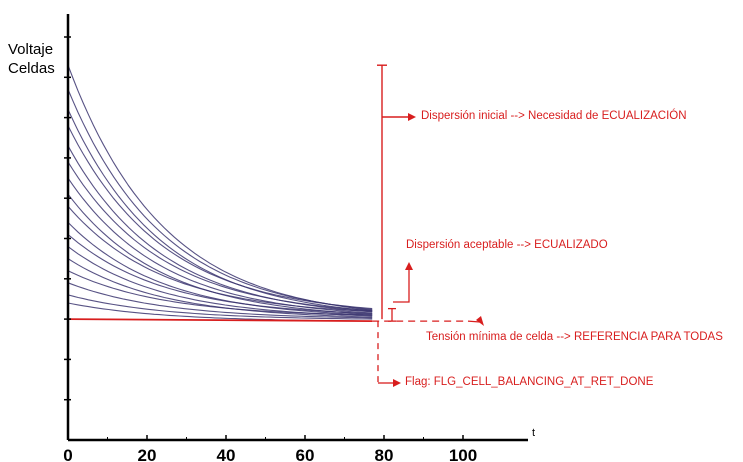  I want to click on y-axis-label-line2: Celdas, so click(31, 68).